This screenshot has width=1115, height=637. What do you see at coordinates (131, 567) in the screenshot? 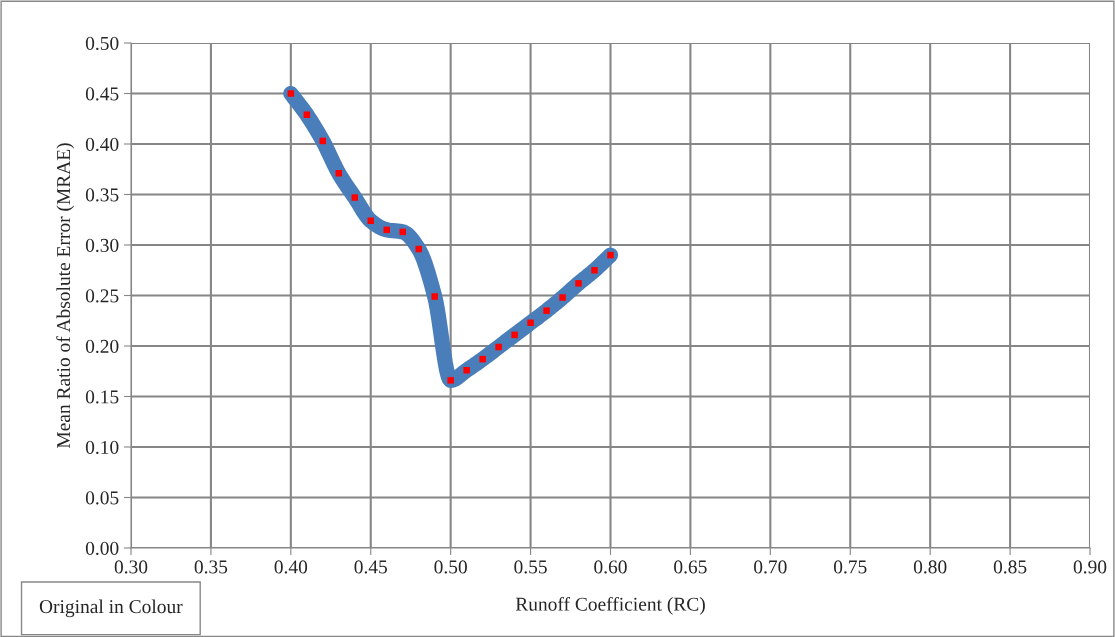
I see `x-tick-label: 0.30` at bounding box center [131, 567].